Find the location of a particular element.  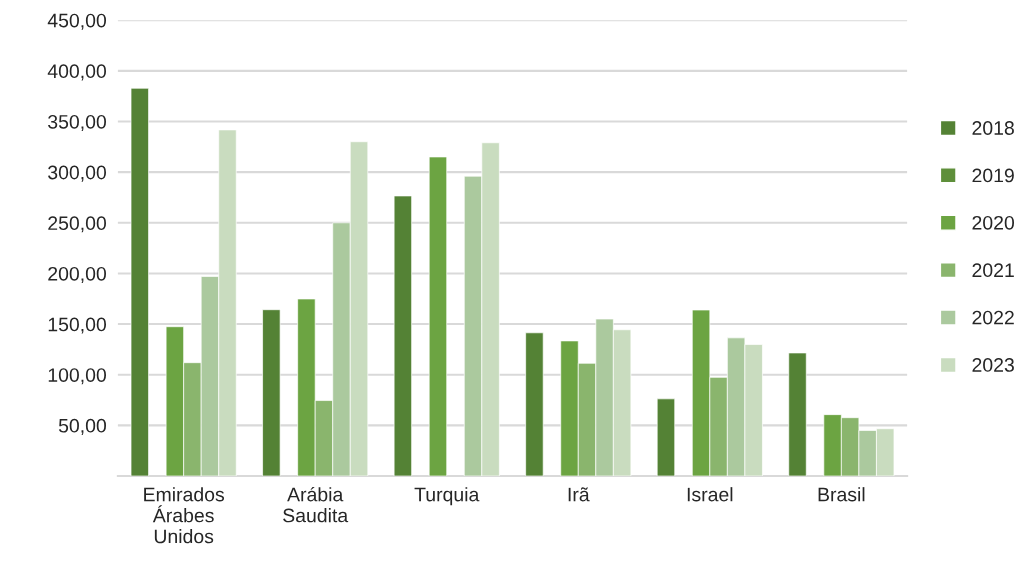

y-tick-label: 50,00 is located at coordinates (82, 426).